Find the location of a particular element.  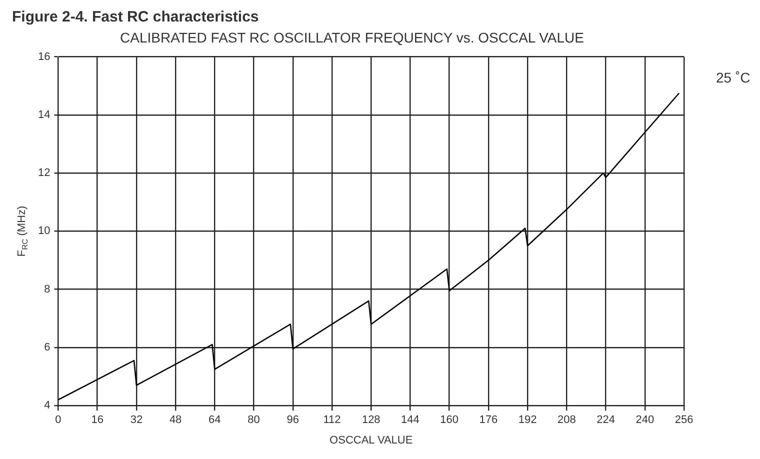

x-tick-label: 48 is located at coordinates (175, 420).